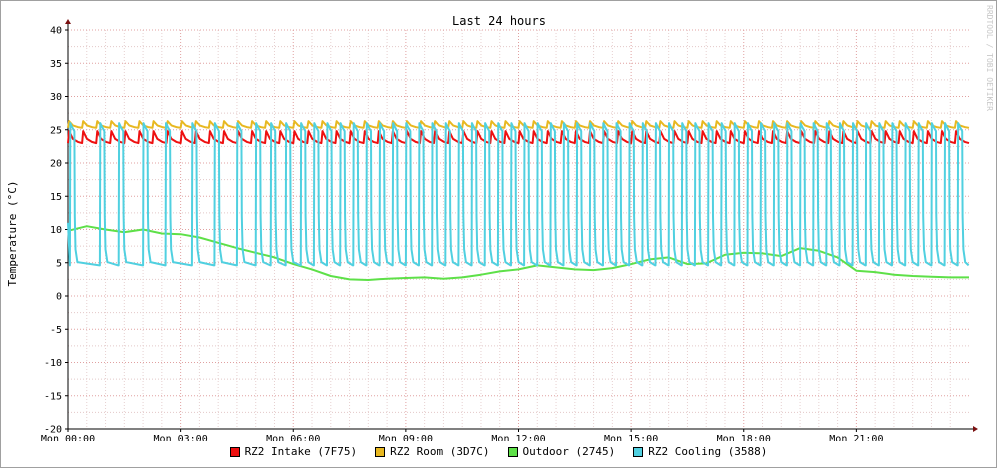 This screenshot has width=997, height=468. Describe the element at coordinates (708, 451) in the screenshot. I see `legend-label-cooling: RZ2 Cooling (3588)` at that location.